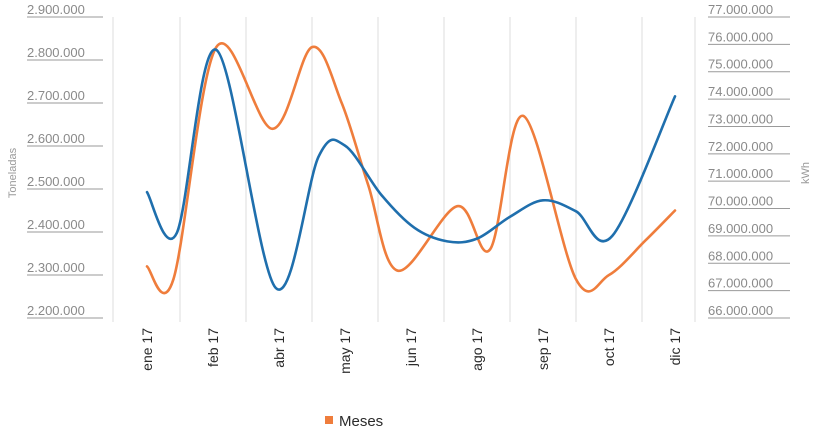 The width and height of the screenshot is (816, 427). Describe the element at coordinates (740, 310) in the screenshot. I see `right-tick-label: 66.000.000` at that location.